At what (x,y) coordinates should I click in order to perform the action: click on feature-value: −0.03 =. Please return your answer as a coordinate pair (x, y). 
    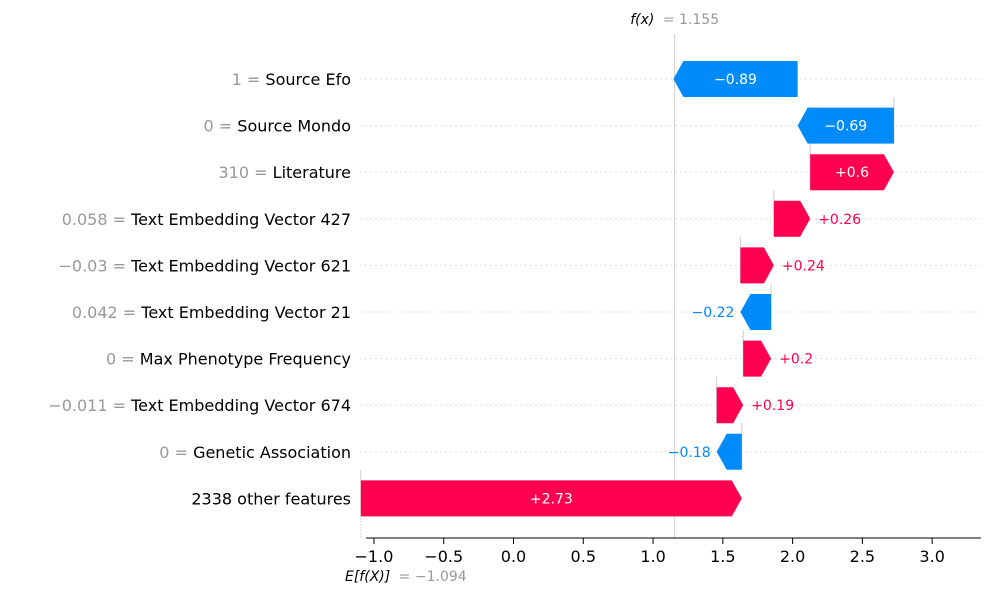
    Looking at the image, I should click on (95, 265).